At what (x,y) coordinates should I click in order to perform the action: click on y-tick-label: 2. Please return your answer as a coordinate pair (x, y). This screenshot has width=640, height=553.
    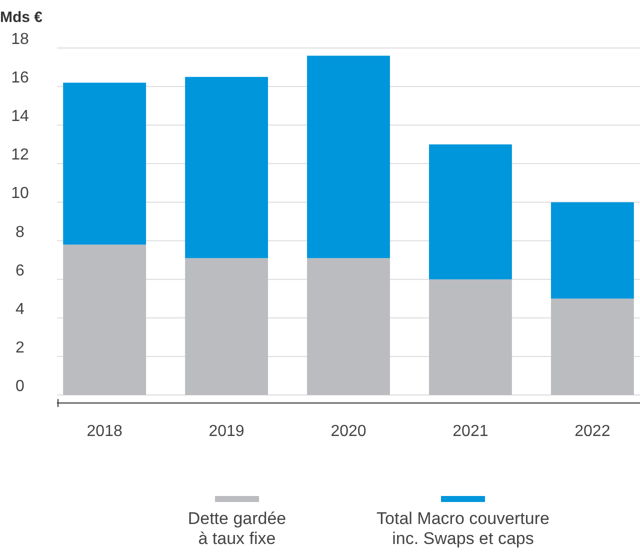
    Looking at the image, I should click on (20, 347).